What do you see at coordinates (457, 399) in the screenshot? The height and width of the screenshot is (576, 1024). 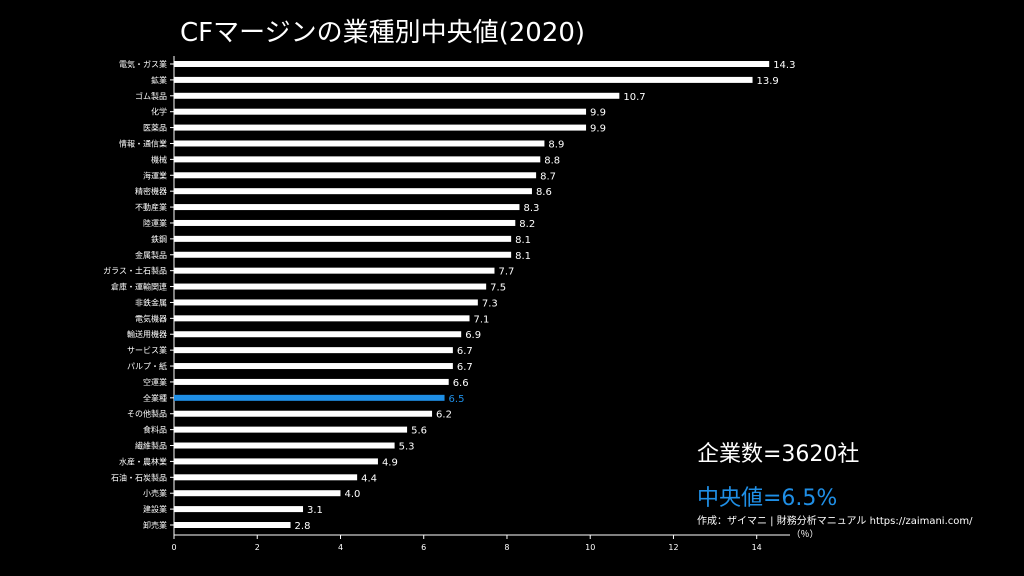 I see `value-label: 6.5` at bounding box center [457, 399].